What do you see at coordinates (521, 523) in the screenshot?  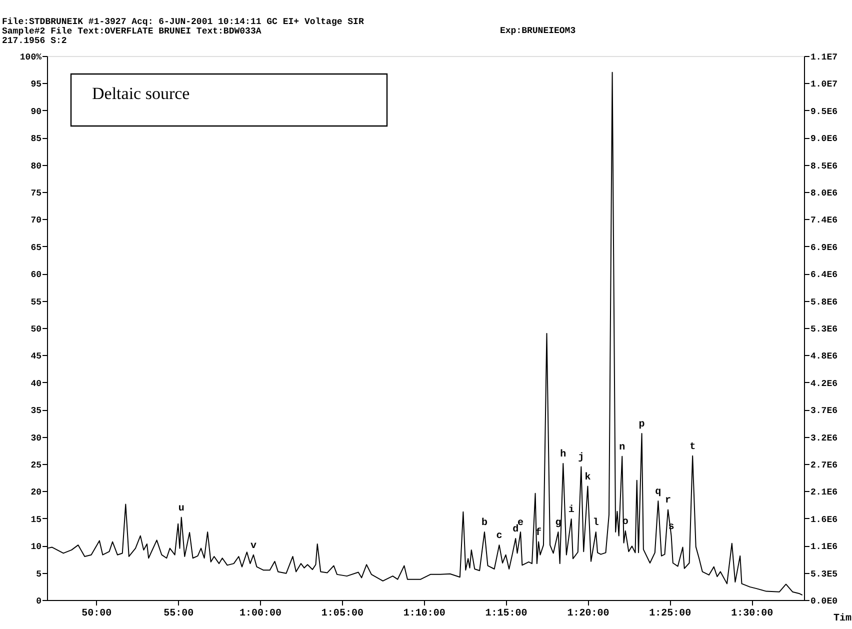 I see `annotation: e` at bounding box center [521, 523].